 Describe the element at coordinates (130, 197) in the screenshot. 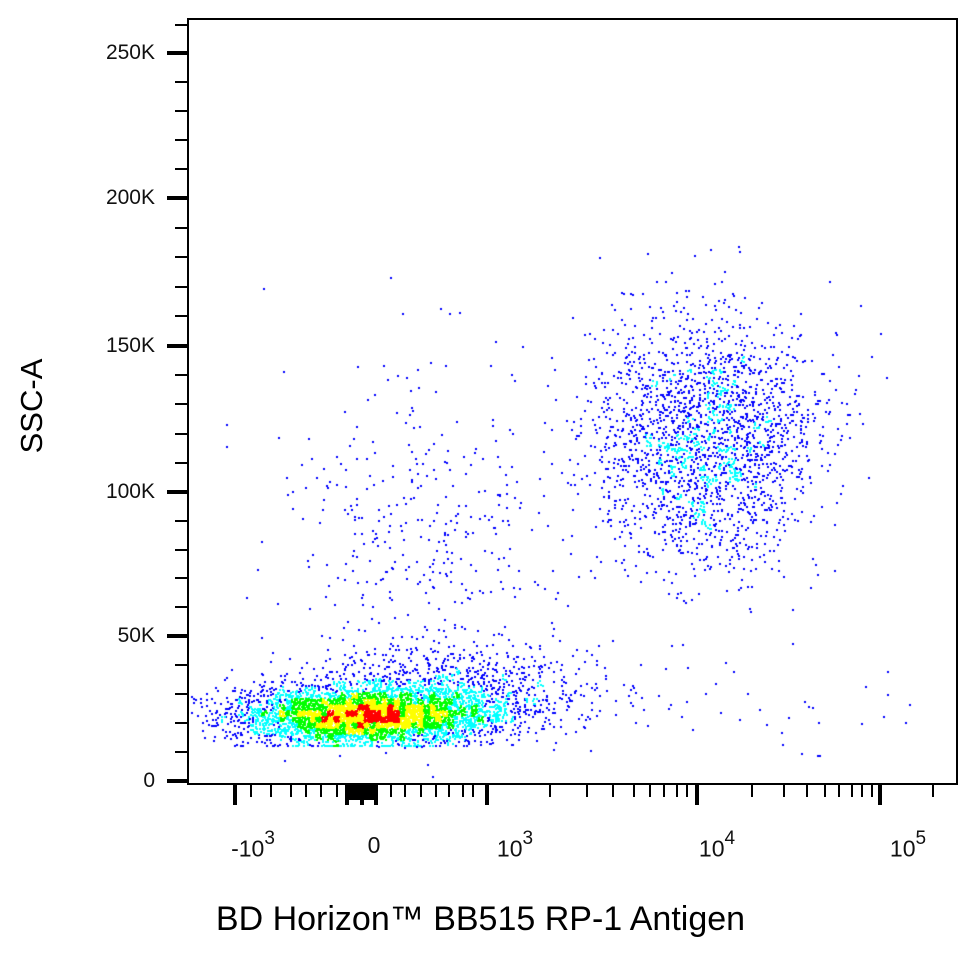

I see `y-tick-label: 200K` at that location.